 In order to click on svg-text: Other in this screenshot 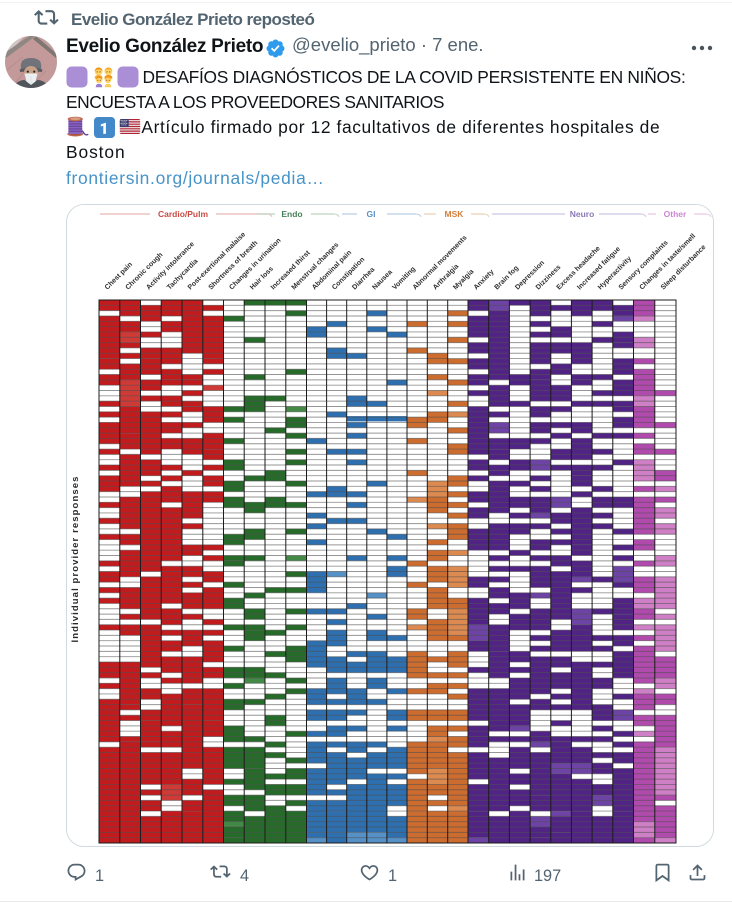, I will do `click(675, 214)`.